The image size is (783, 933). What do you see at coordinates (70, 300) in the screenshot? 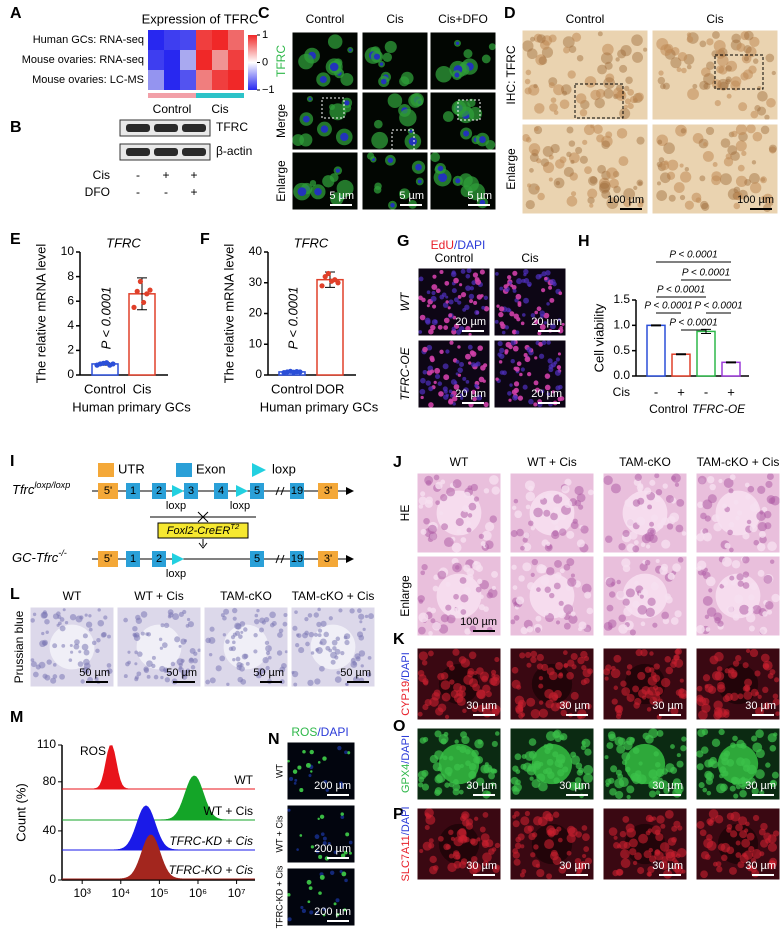
I see `y-tick-label: 6` at bounding box center [70, 300].